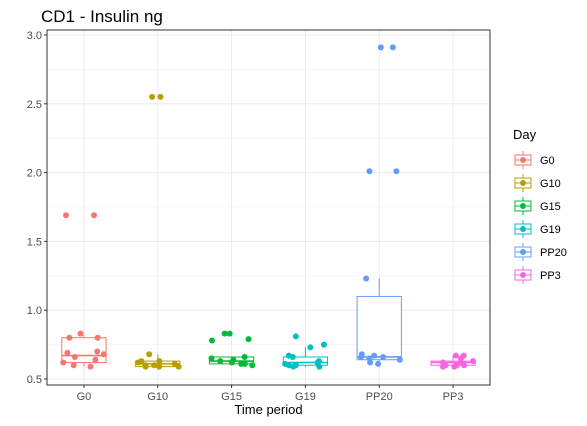 The image size is (587, 426). I want to click on legend-label: G10, so click(550, 184).